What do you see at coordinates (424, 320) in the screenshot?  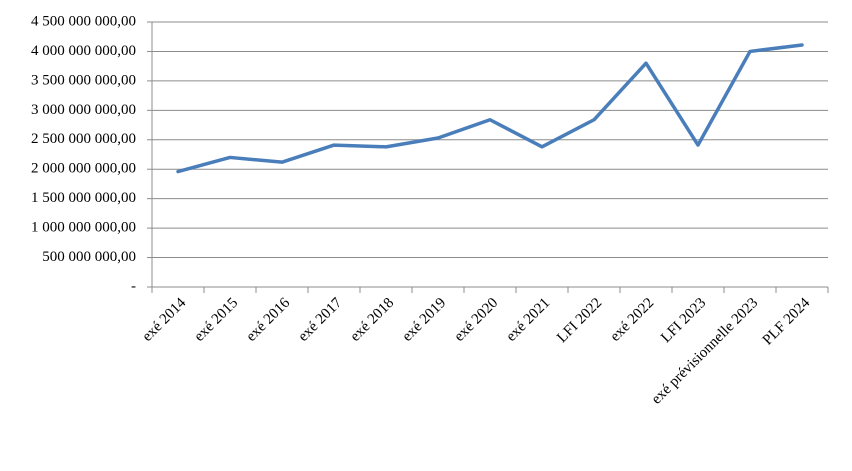 I see `x-tick-label: exé 2019` at bounding box center [424, 320].